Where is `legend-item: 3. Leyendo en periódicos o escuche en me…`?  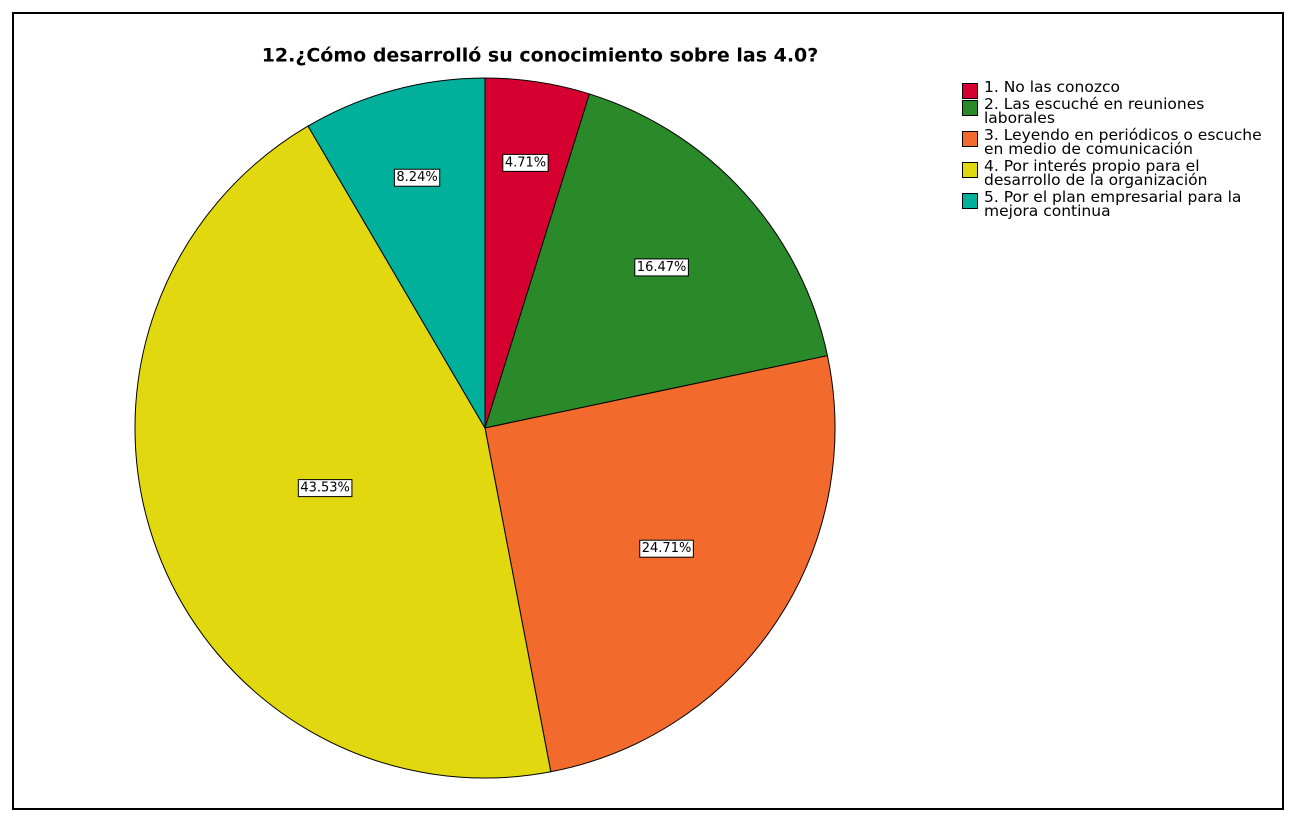 legend-item: 3. Leyendo en periódicos o escuche en me… is located at coordinates (1118, 142).